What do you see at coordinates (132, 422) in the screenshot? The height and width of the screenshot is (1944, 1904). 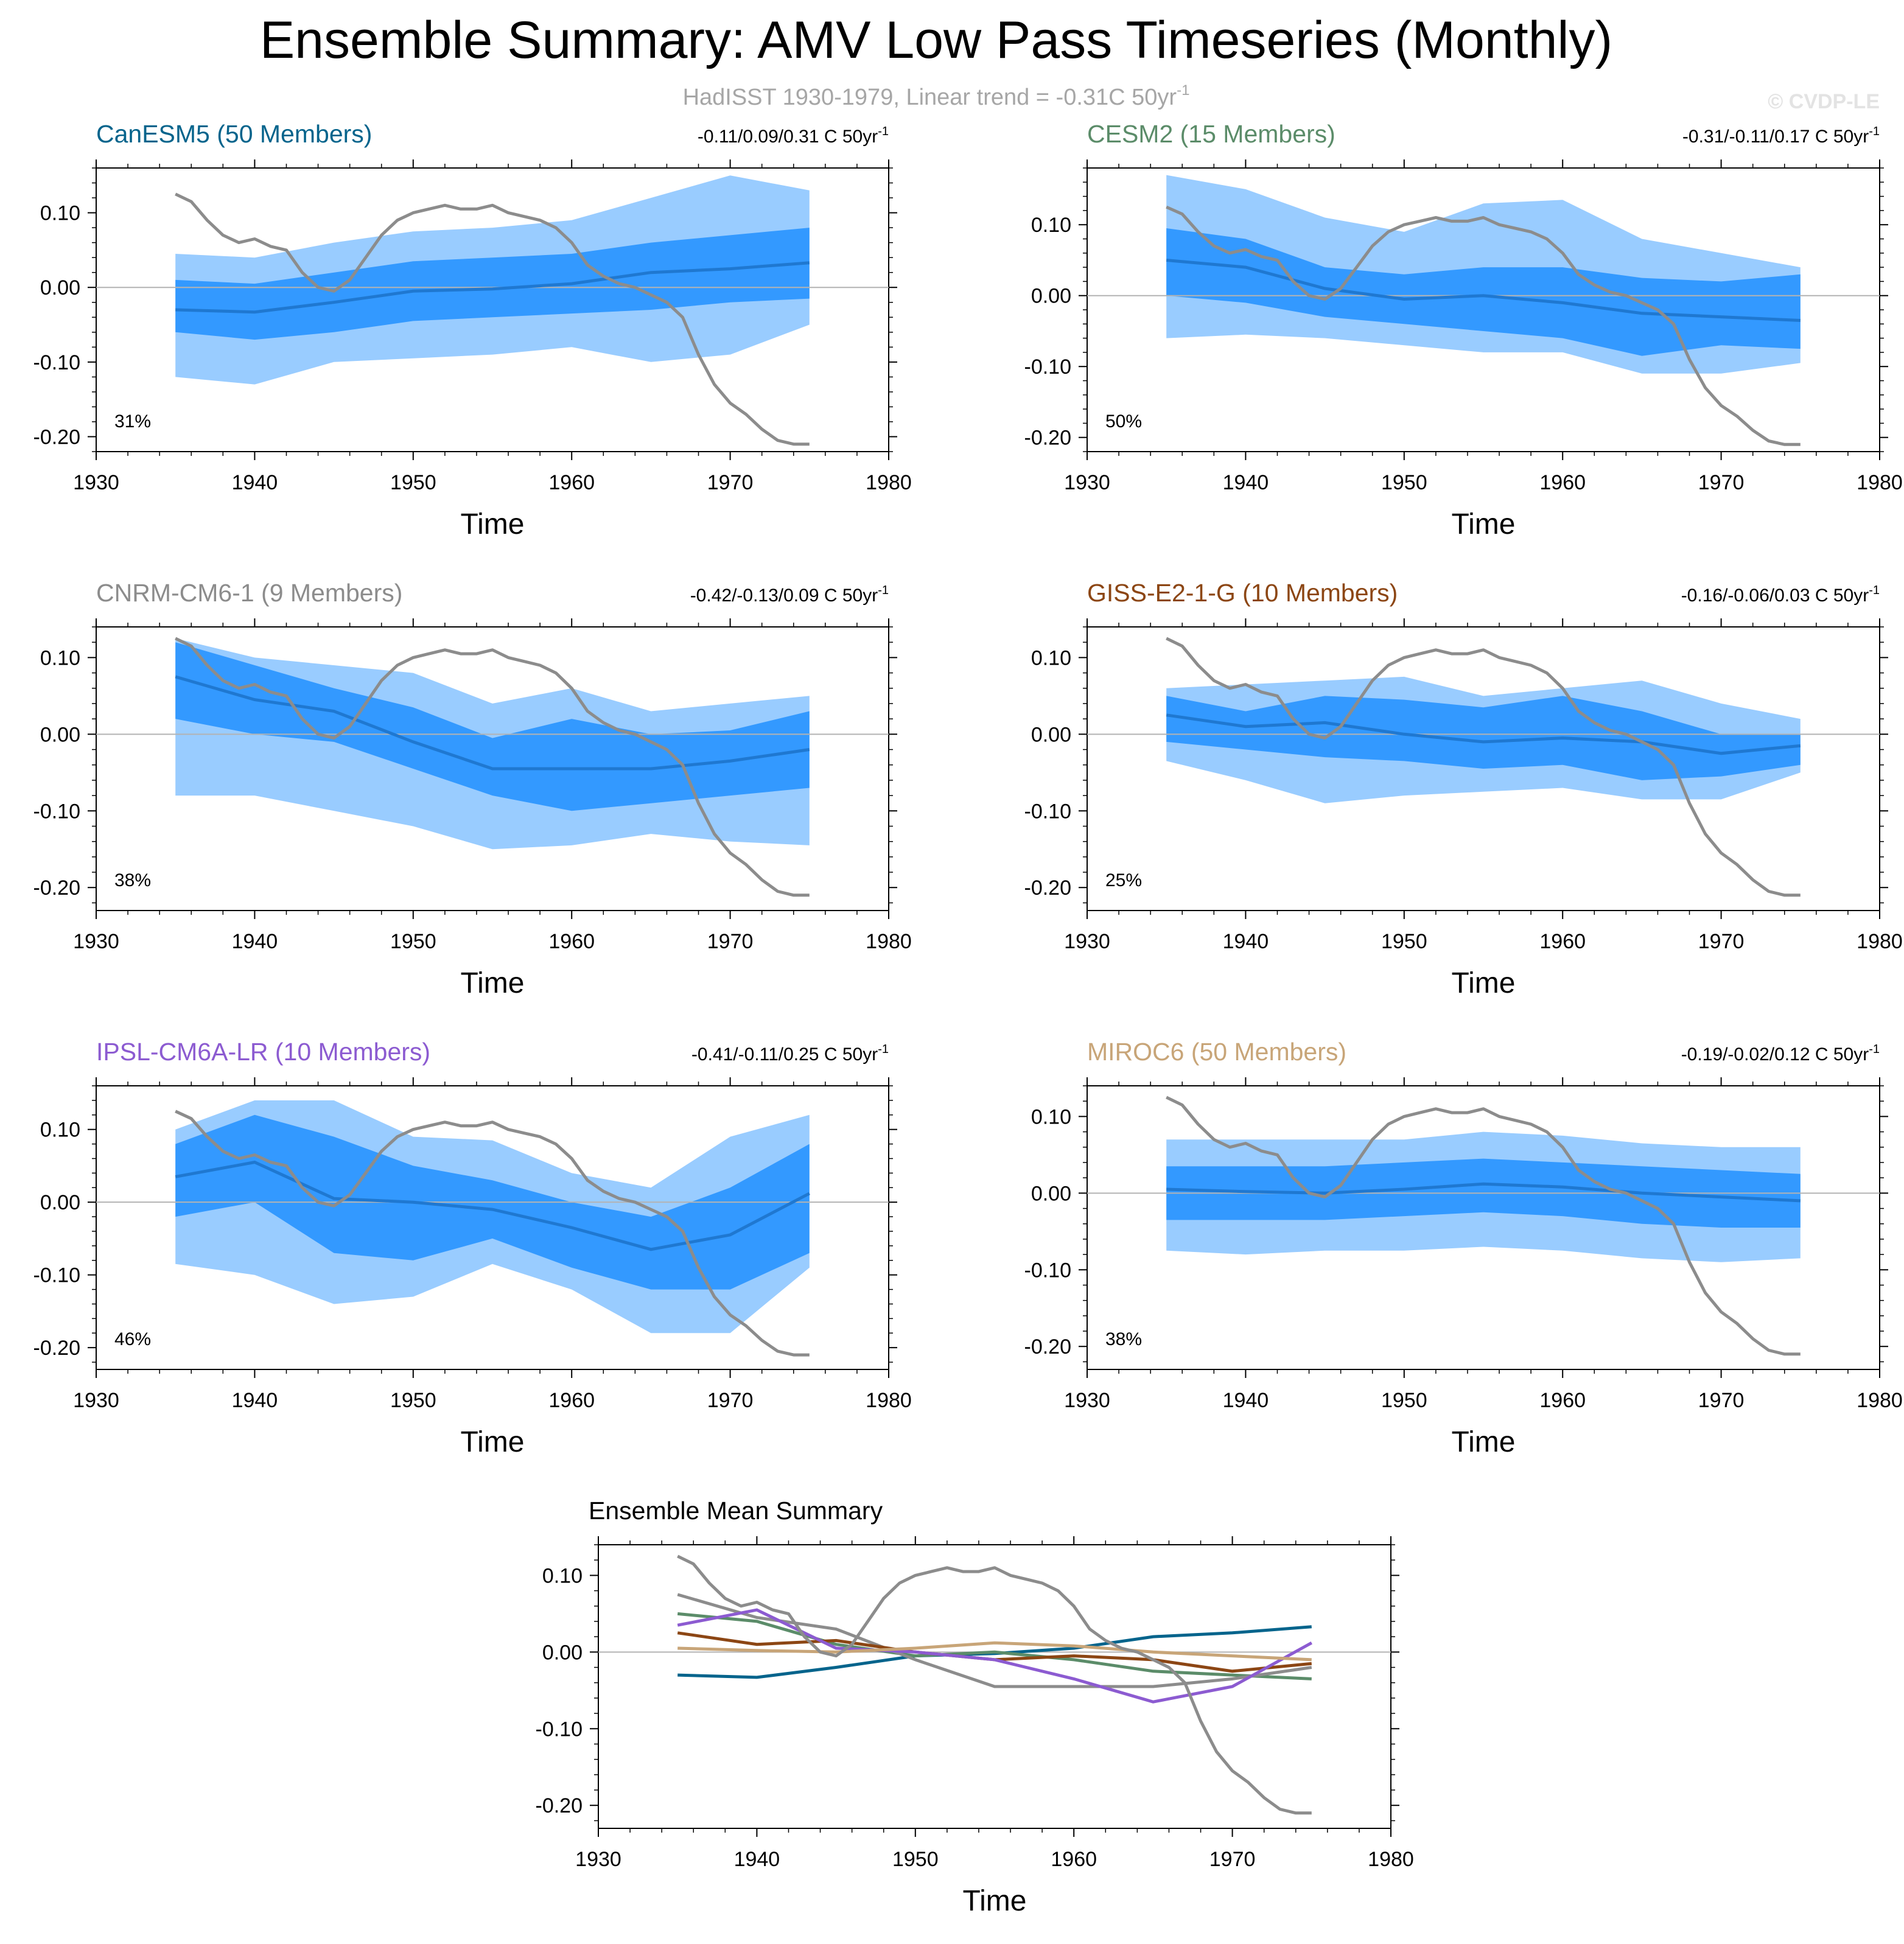 I see `percent-label: 31%` at bounding box center [132, 422].